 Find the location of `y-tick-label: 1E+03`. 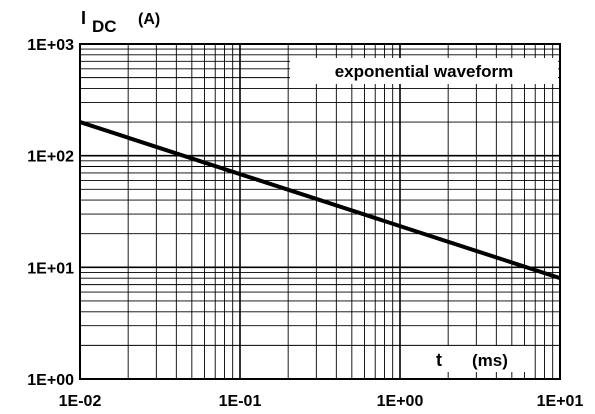

y-tick-label: 1E+03 is located at coordinates (50, 45).